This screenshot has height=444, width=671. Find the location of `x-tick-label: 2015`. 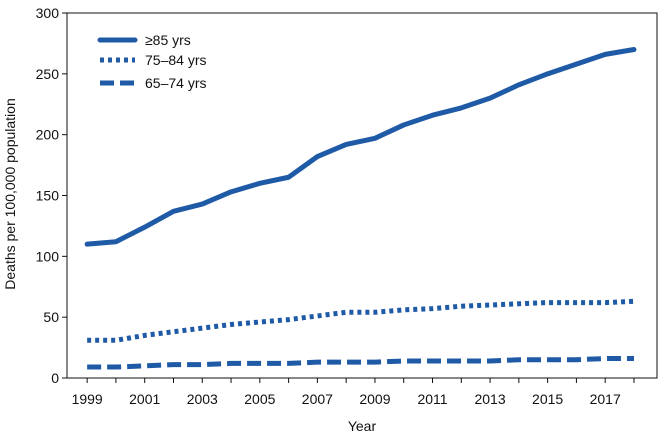

x-tick-label: 2015 is located at coordinates (547, 399).